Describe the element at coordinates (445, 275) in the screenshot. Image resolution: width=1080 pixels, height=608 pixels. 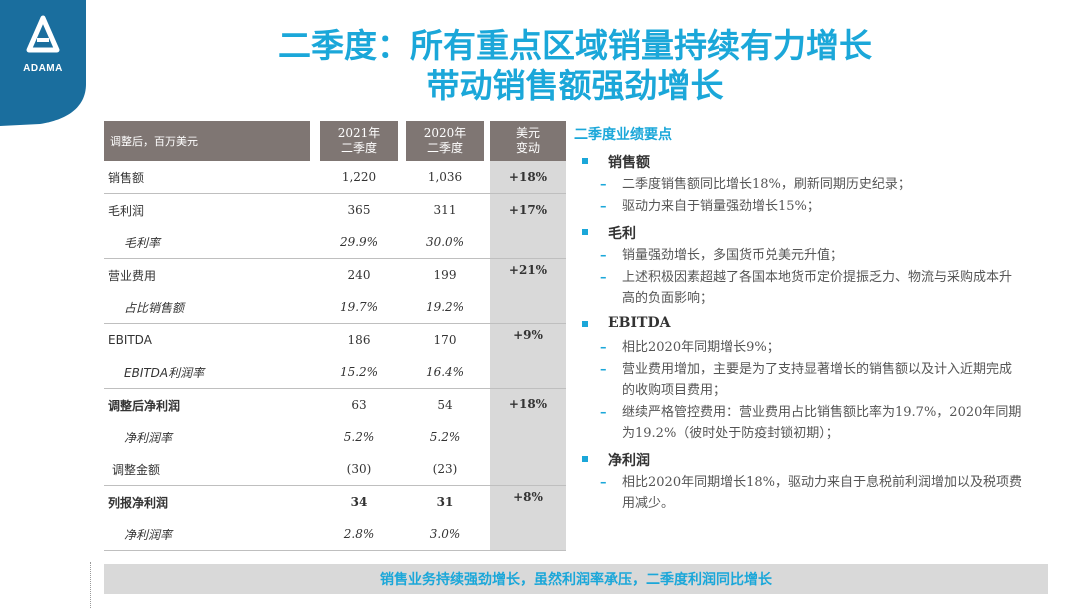
I see `value-2020: 199` at that location.